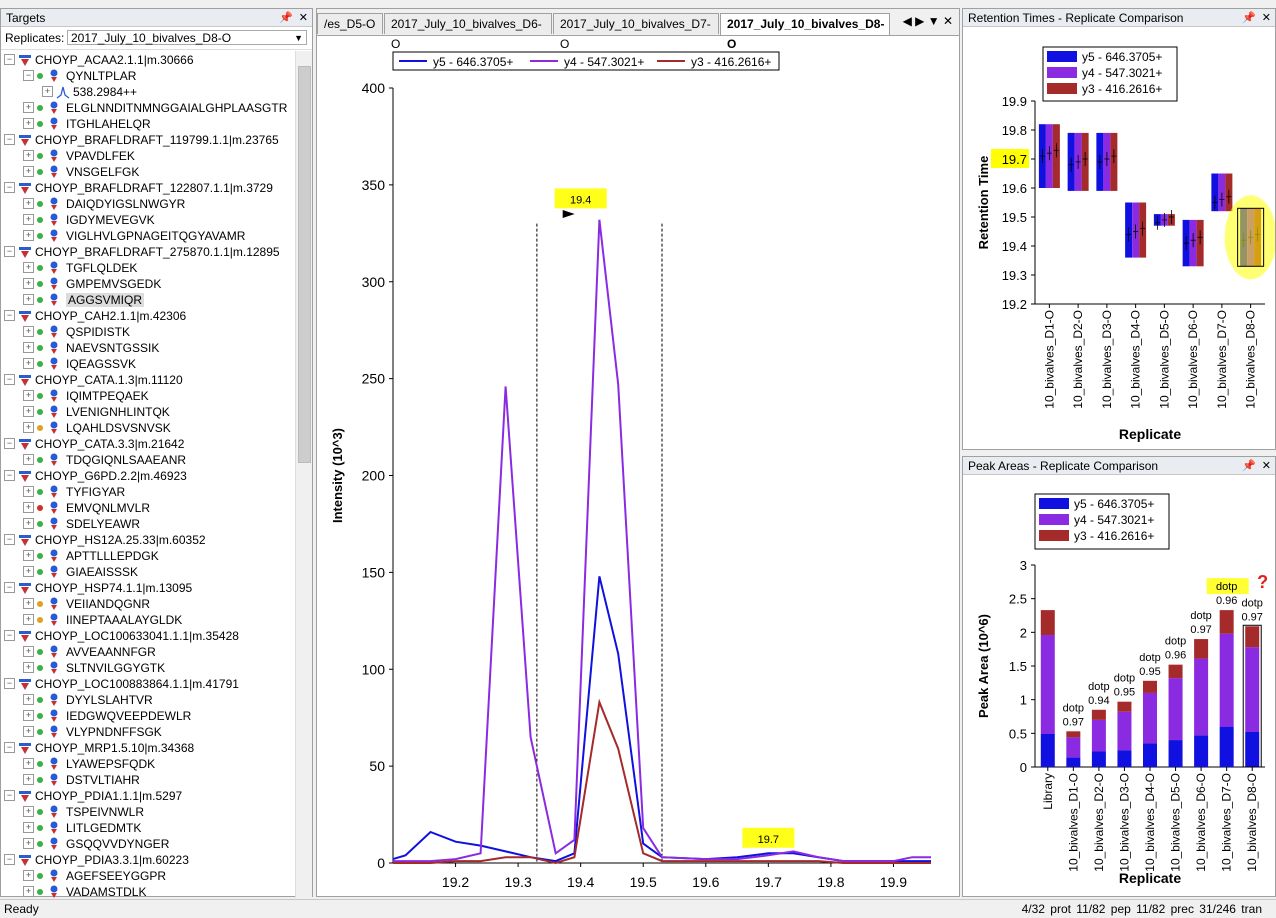  Describe the element at coordinates (149, 299) in the screenshot. I see `peptide-node: + AGGSVMIQR` at that location.